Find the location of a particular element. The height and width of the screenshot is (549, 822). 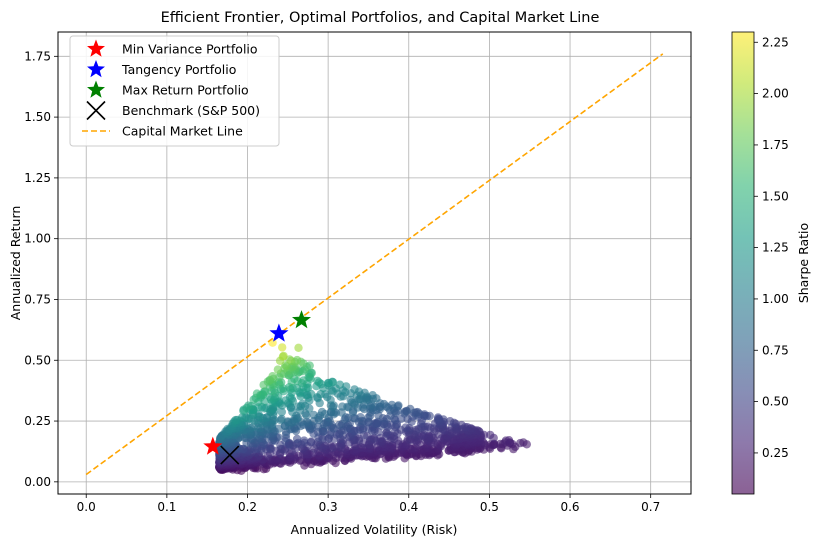

colorbar-tick-label: 1.75 is located at coordinates (775, 145).